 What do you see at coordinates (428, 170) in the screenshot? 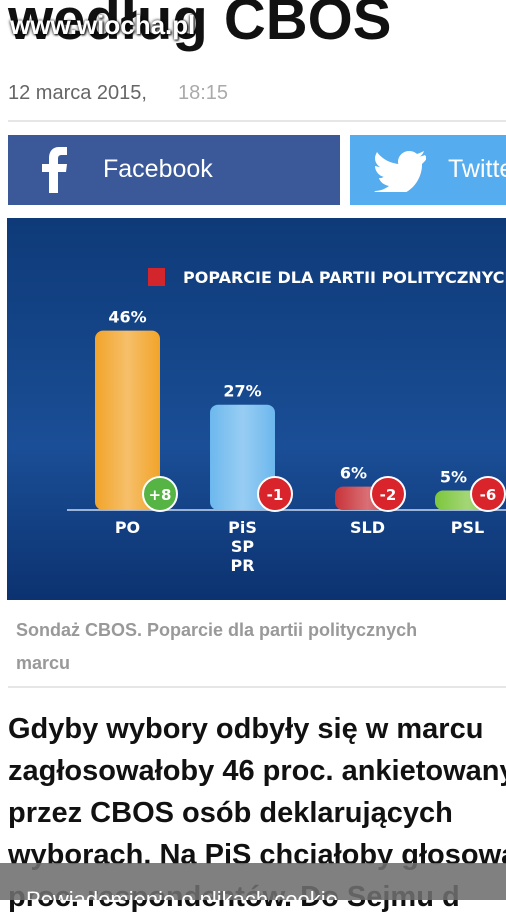
I see `twitter-button: Twitte` at bounding box center [428, 170].